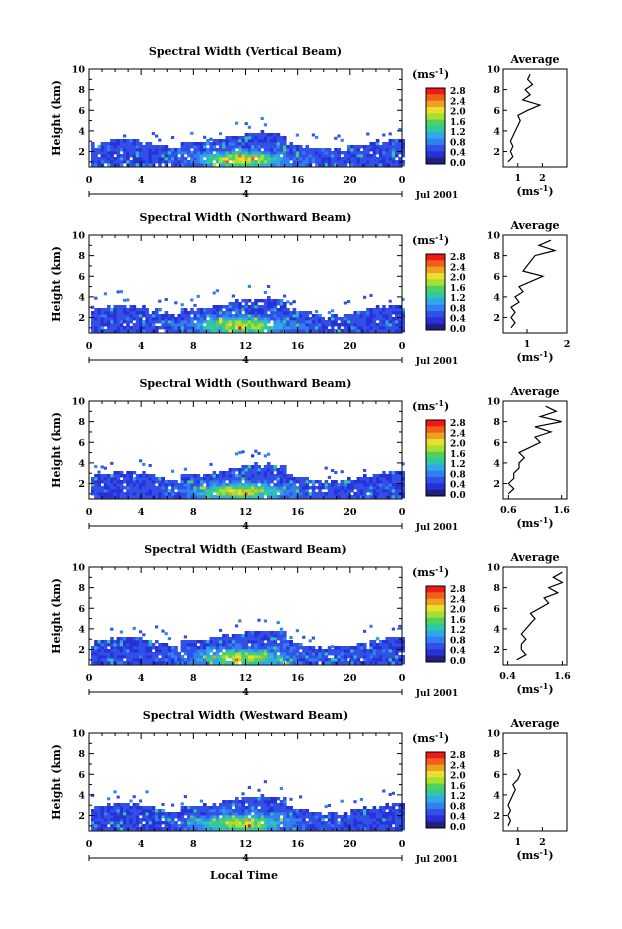 The width and height of the screenshot is (622, 929). What do you see at coordinates (89, 180) in the screenshot?
I see `x-tick-label: 0` at bounding box center [89, 180].